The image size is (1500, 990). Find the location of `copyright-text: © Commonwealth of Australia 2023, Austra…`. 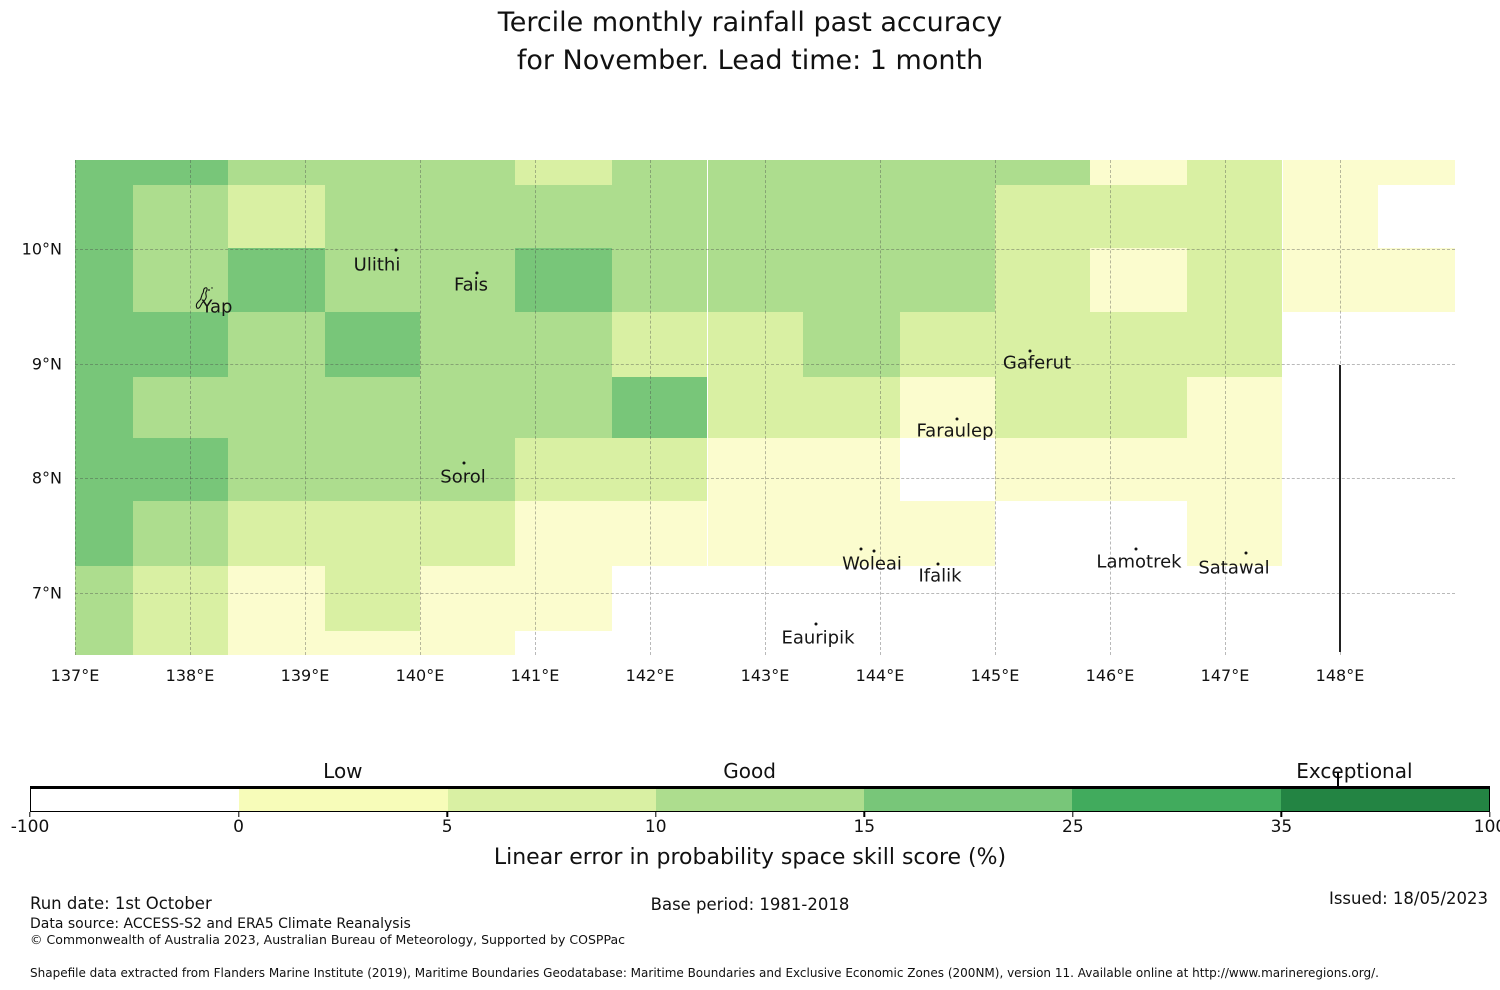

copyright-text: © Commonwealth of Australia 2023, Austra… is located at coordinates (327, 939).